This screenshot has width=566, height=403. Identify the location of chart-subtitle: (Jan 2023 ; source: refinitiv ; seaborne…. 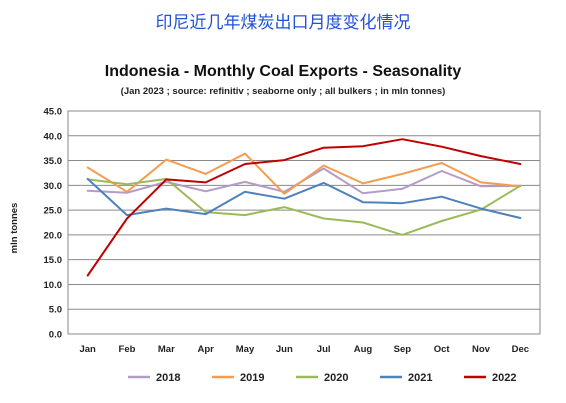
(283, 91).